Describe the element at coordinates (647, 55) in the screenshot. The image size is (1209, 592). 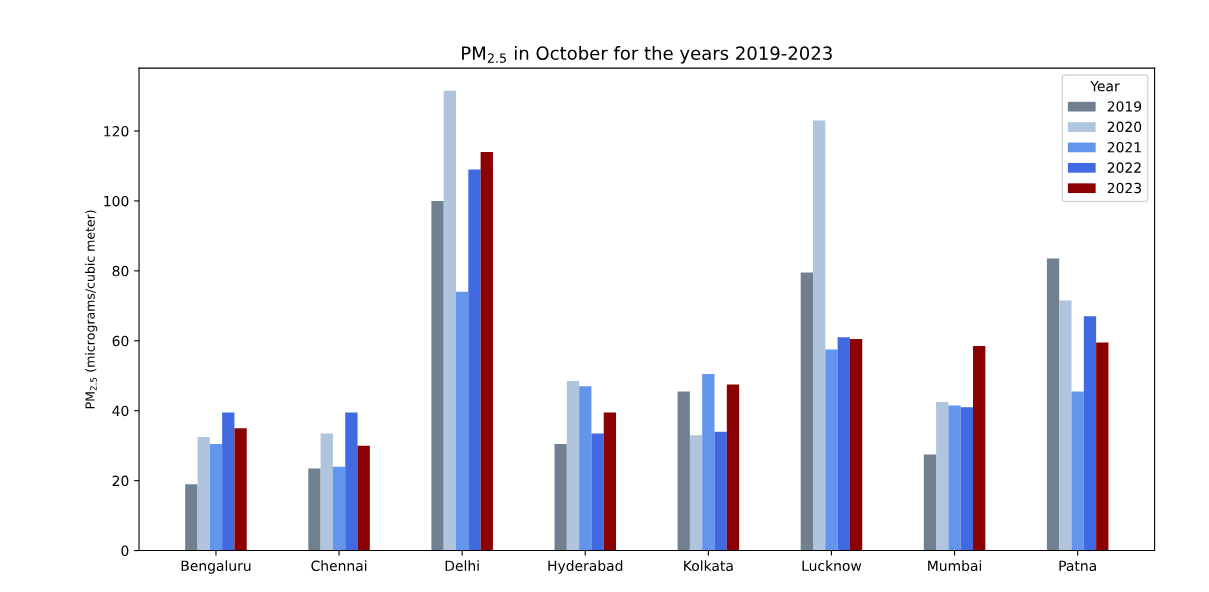
I see `chart-title: PM$_{2.5}$ in October for the years 2019-2023` at that location.